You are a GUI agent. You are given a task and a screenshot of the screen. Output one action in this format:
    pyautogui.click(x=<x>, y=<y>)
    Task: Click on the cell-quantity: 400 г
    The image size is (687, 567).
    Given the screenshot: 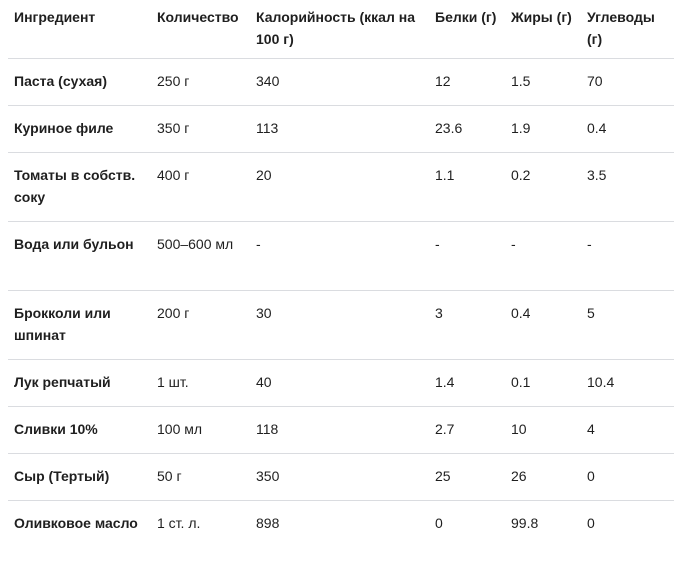 What is the action you would take?
    pyautogui.click(x=173, y=175)
    